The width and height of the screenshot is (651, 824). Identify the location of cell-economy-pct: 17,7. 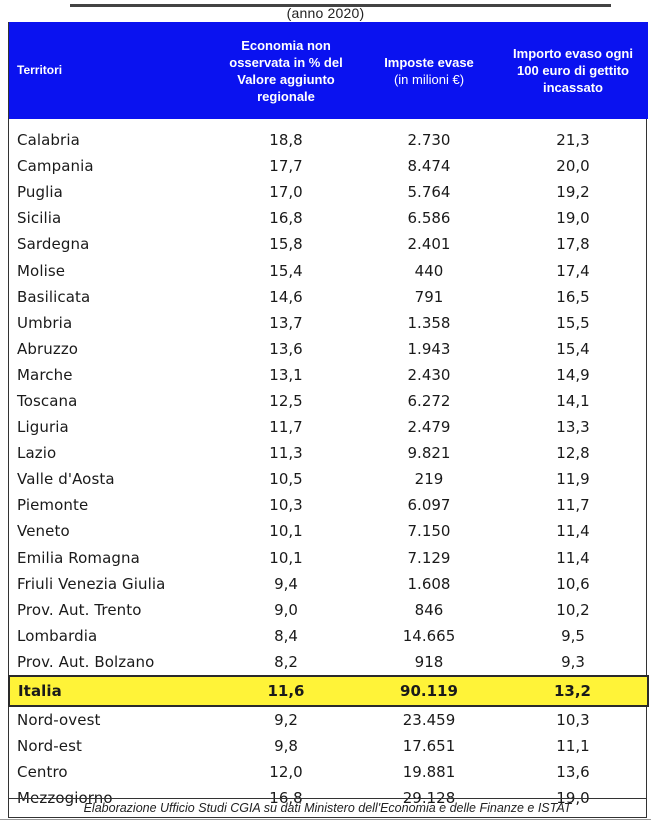
(286, 166).